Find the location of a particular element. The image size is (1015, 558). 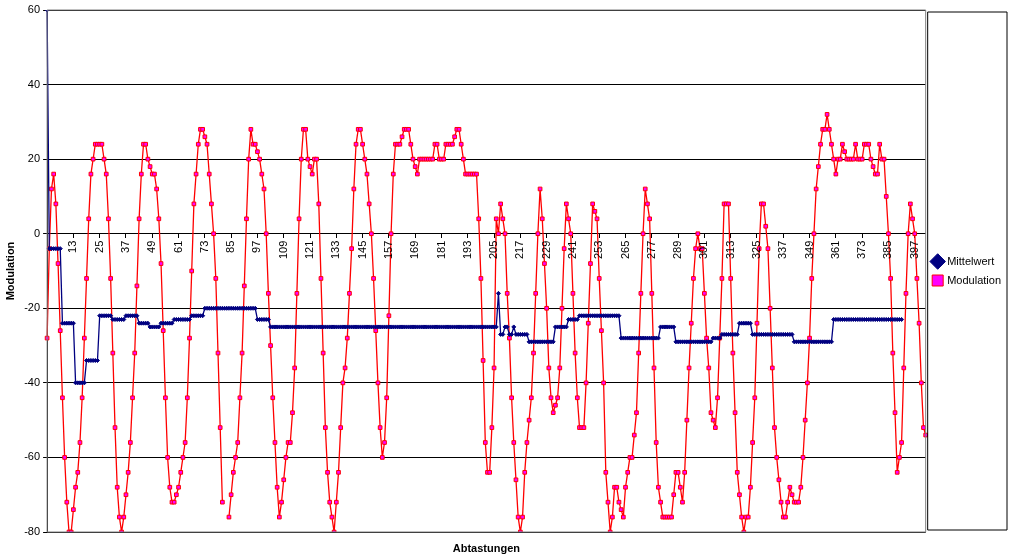

x-tick-label: 241 is located at coordinates (571, 250).